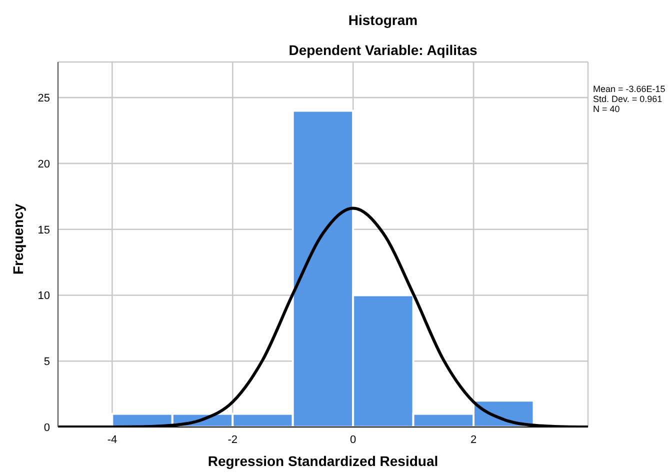  Describe the element at coordinates (628, 99) in the screenshot. I see `text: Std. Dev. = 0.961` at that location.